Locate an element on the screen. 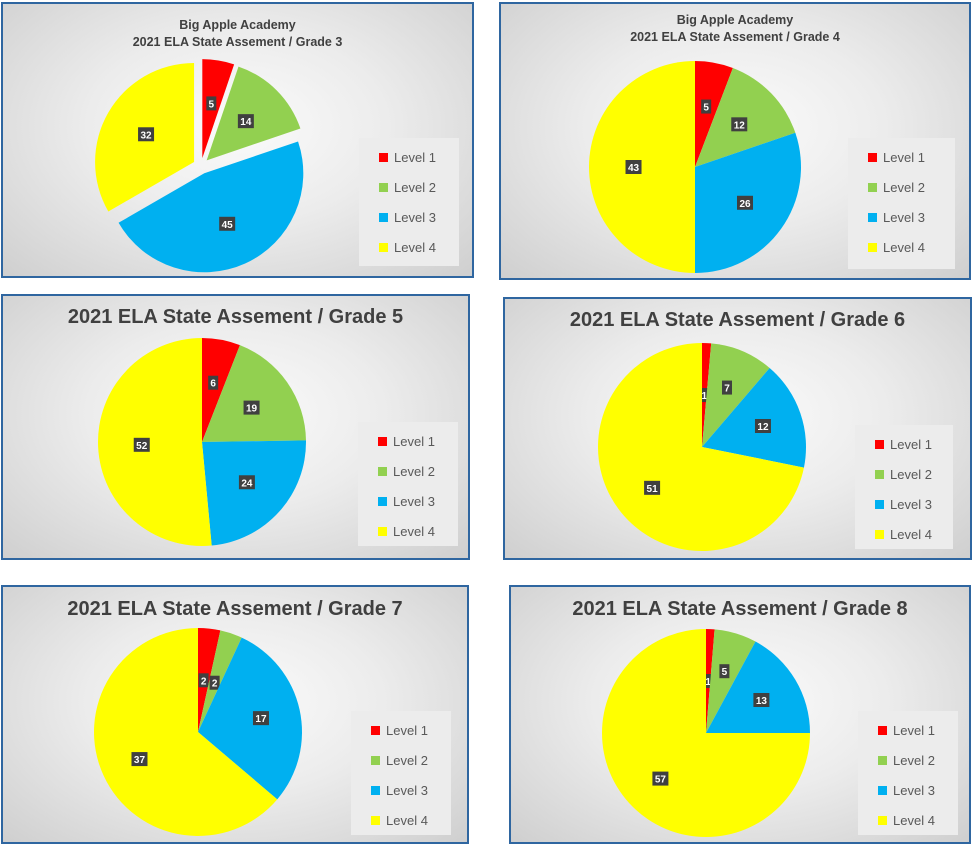 The width and height of the screenshot is (974, 846). data-label-text: 24 is located at coordinates (247, 483).